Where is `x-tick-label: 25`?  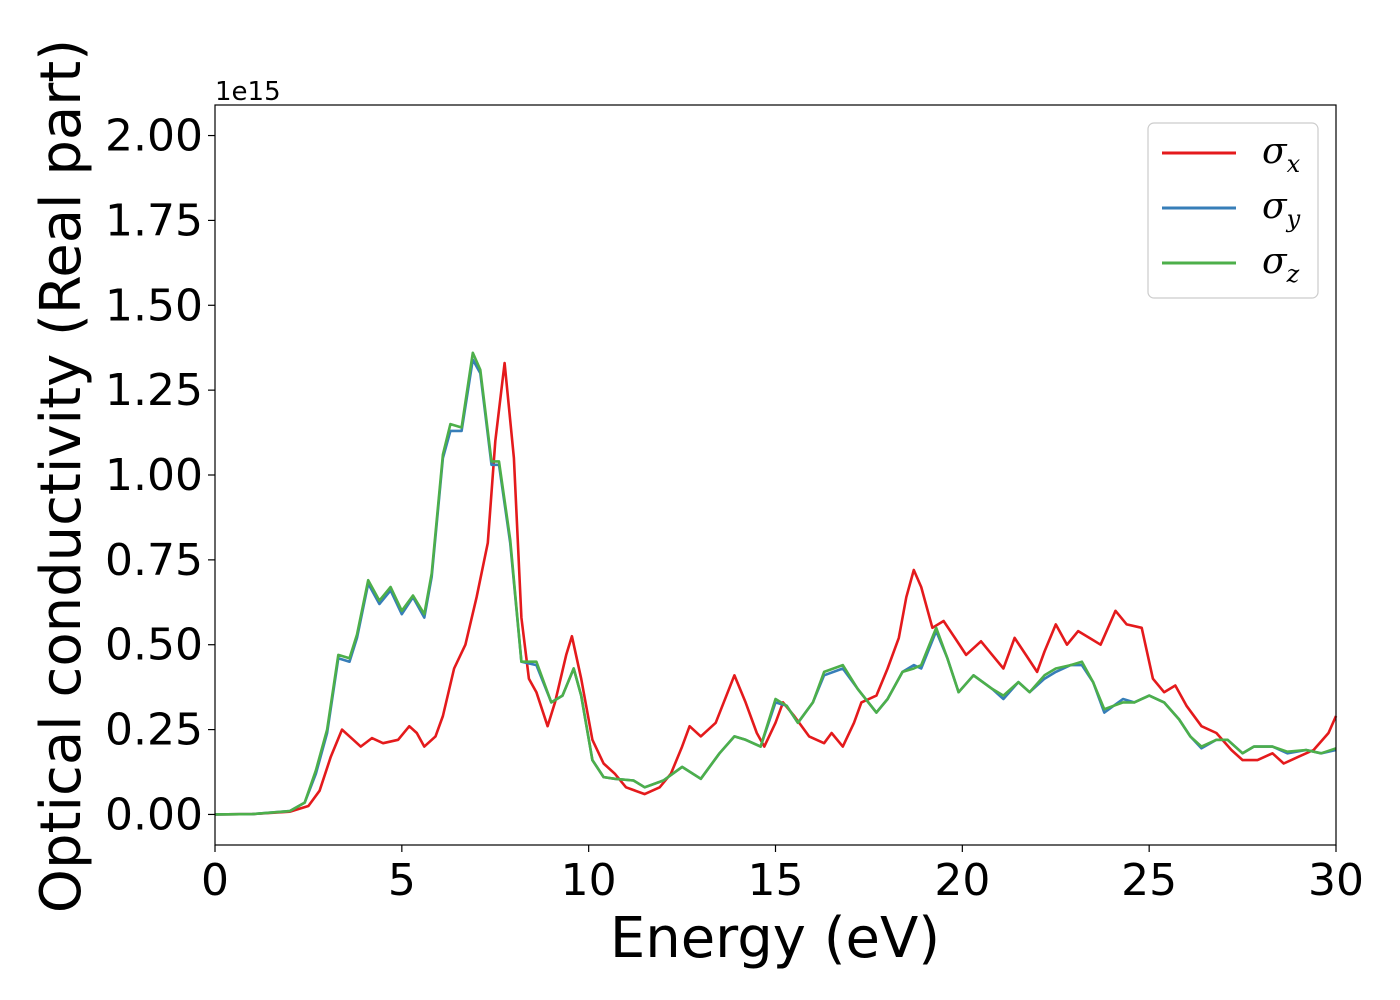 x-tick-label: 25 is located at coordinates (1149, 880).